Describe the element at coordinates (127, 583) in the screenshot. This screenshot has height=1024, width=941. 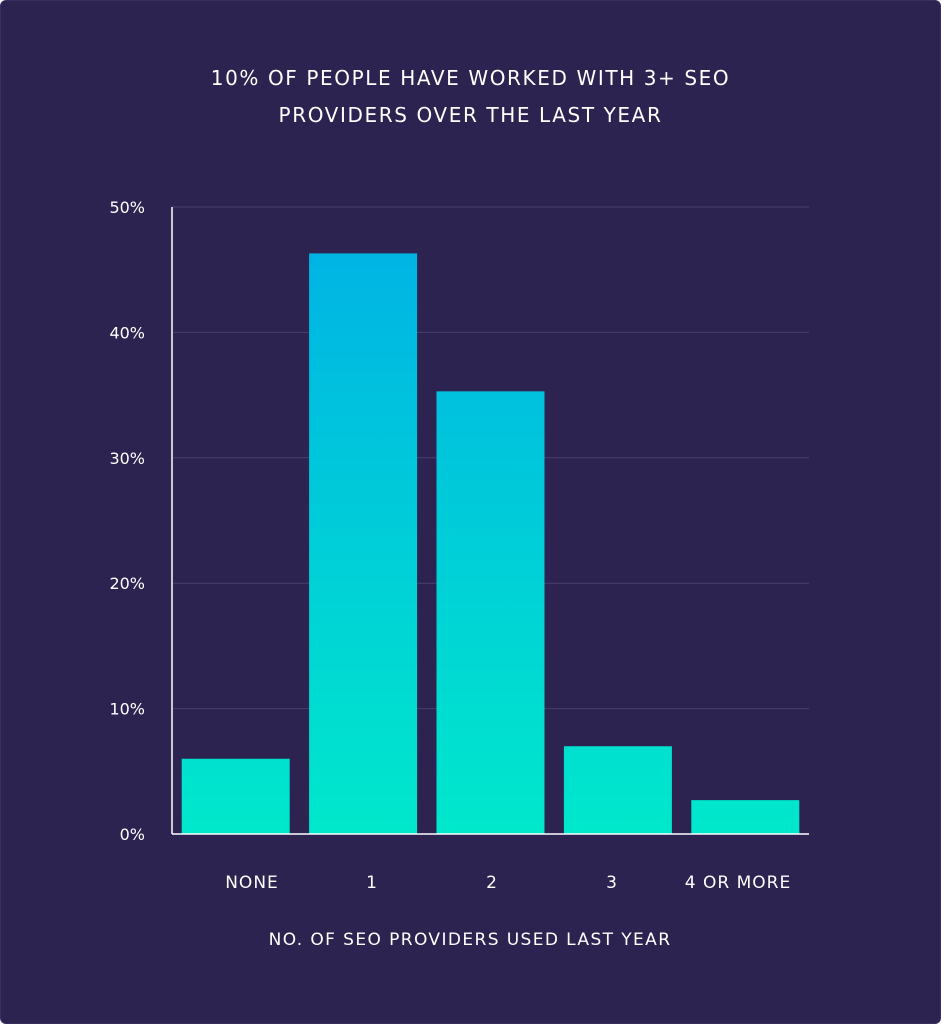
I see `y-tick-label: 20%` at that location.